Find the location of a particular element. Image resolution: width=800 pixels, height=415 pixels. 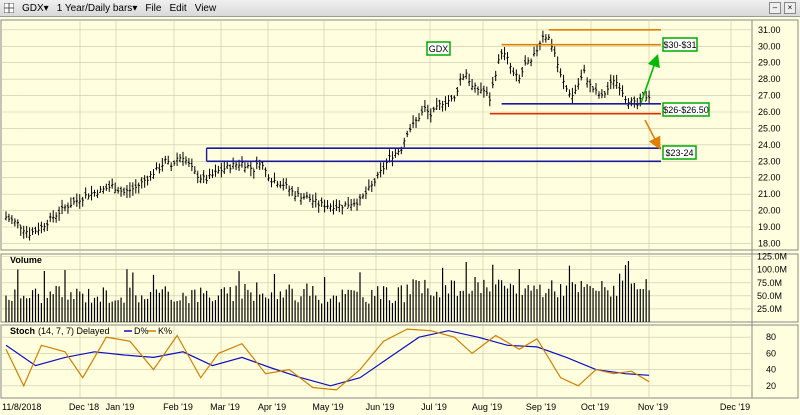

price-tick-label: 22.00 is located at coordinates (769, 178).